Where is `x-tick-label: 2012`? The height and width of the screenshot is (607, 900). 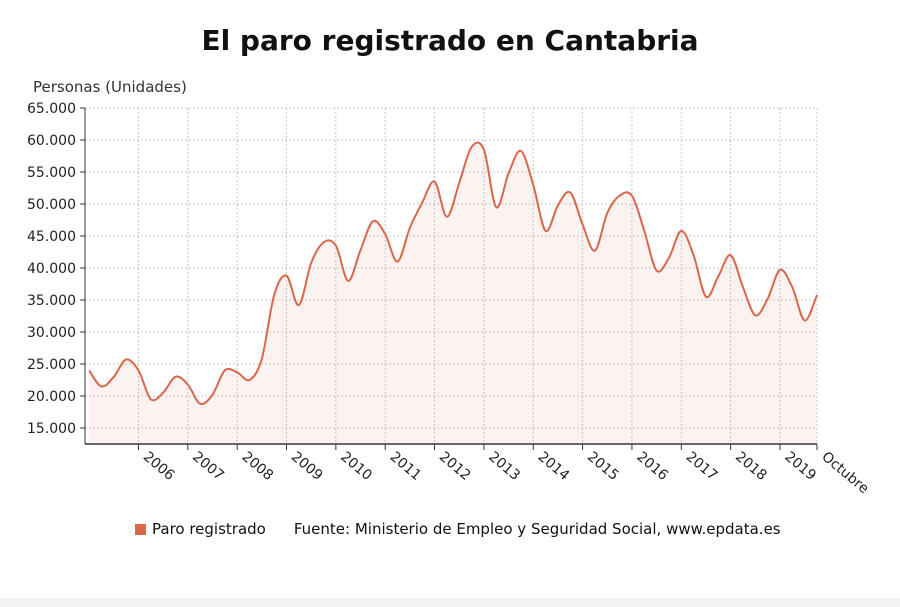
x-tick-label: 2012 is located at coordinates (455, 466).